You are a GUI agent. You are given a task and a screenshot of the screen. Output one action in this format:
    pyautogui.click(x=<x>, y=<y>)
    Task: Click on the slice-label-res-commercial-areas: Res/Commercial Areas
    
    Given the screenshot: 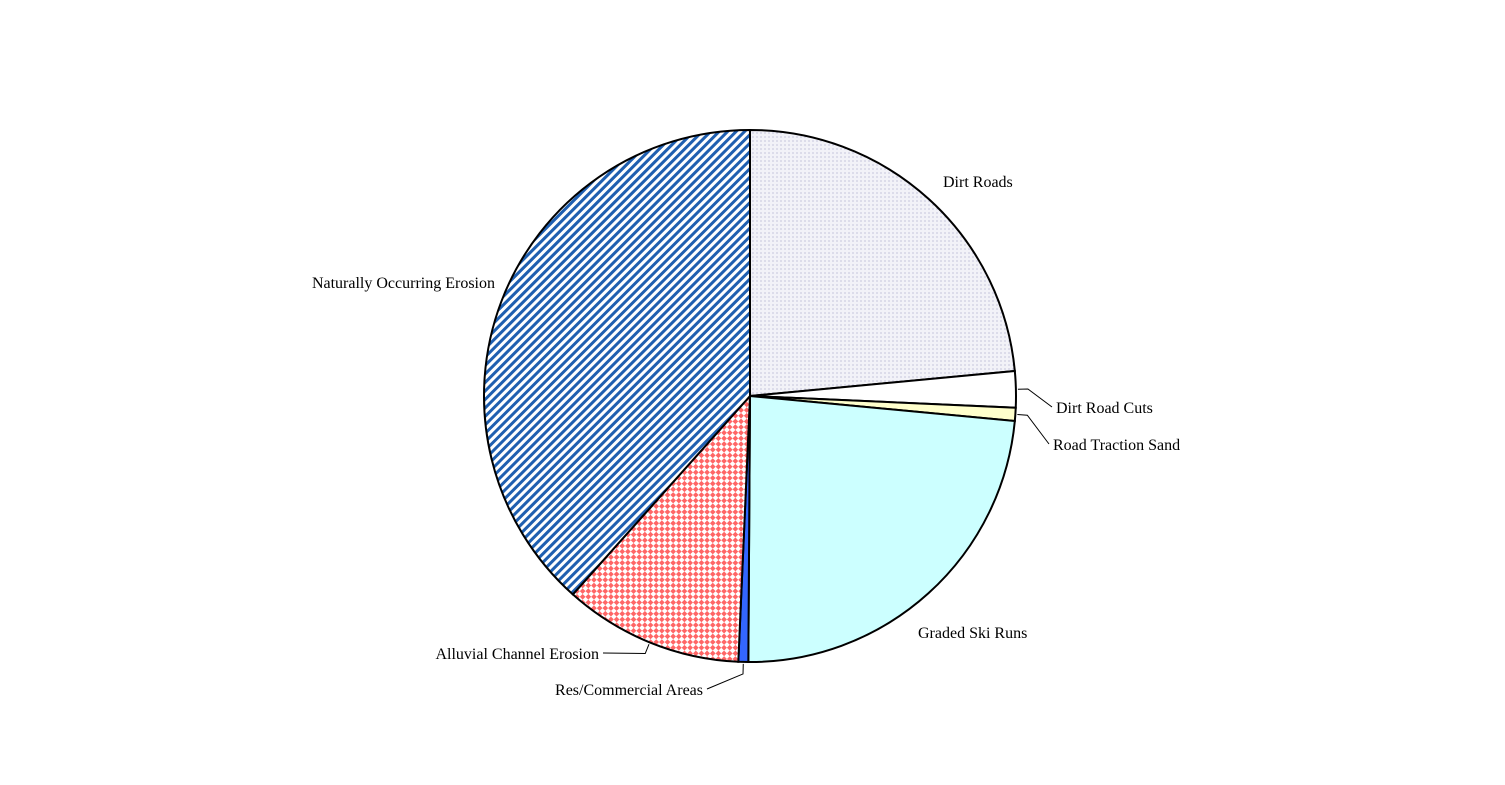 What is the action you would take?
    pyautogui.click(x=629, y=690)
    